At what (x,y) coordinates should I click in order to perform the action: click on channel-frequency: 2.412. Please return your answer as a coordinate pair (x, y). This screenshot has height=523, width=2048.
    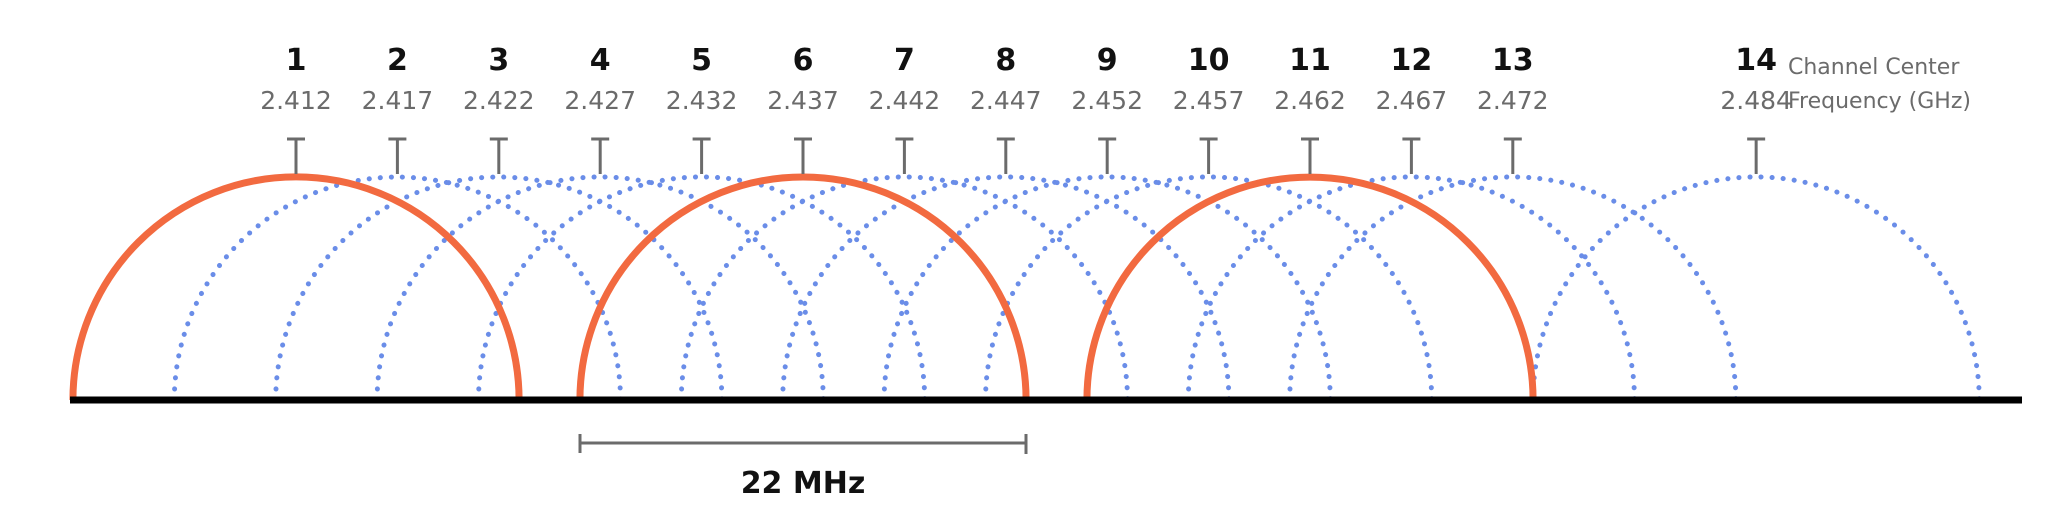
    Looking at the image, I should click on (296, 100).